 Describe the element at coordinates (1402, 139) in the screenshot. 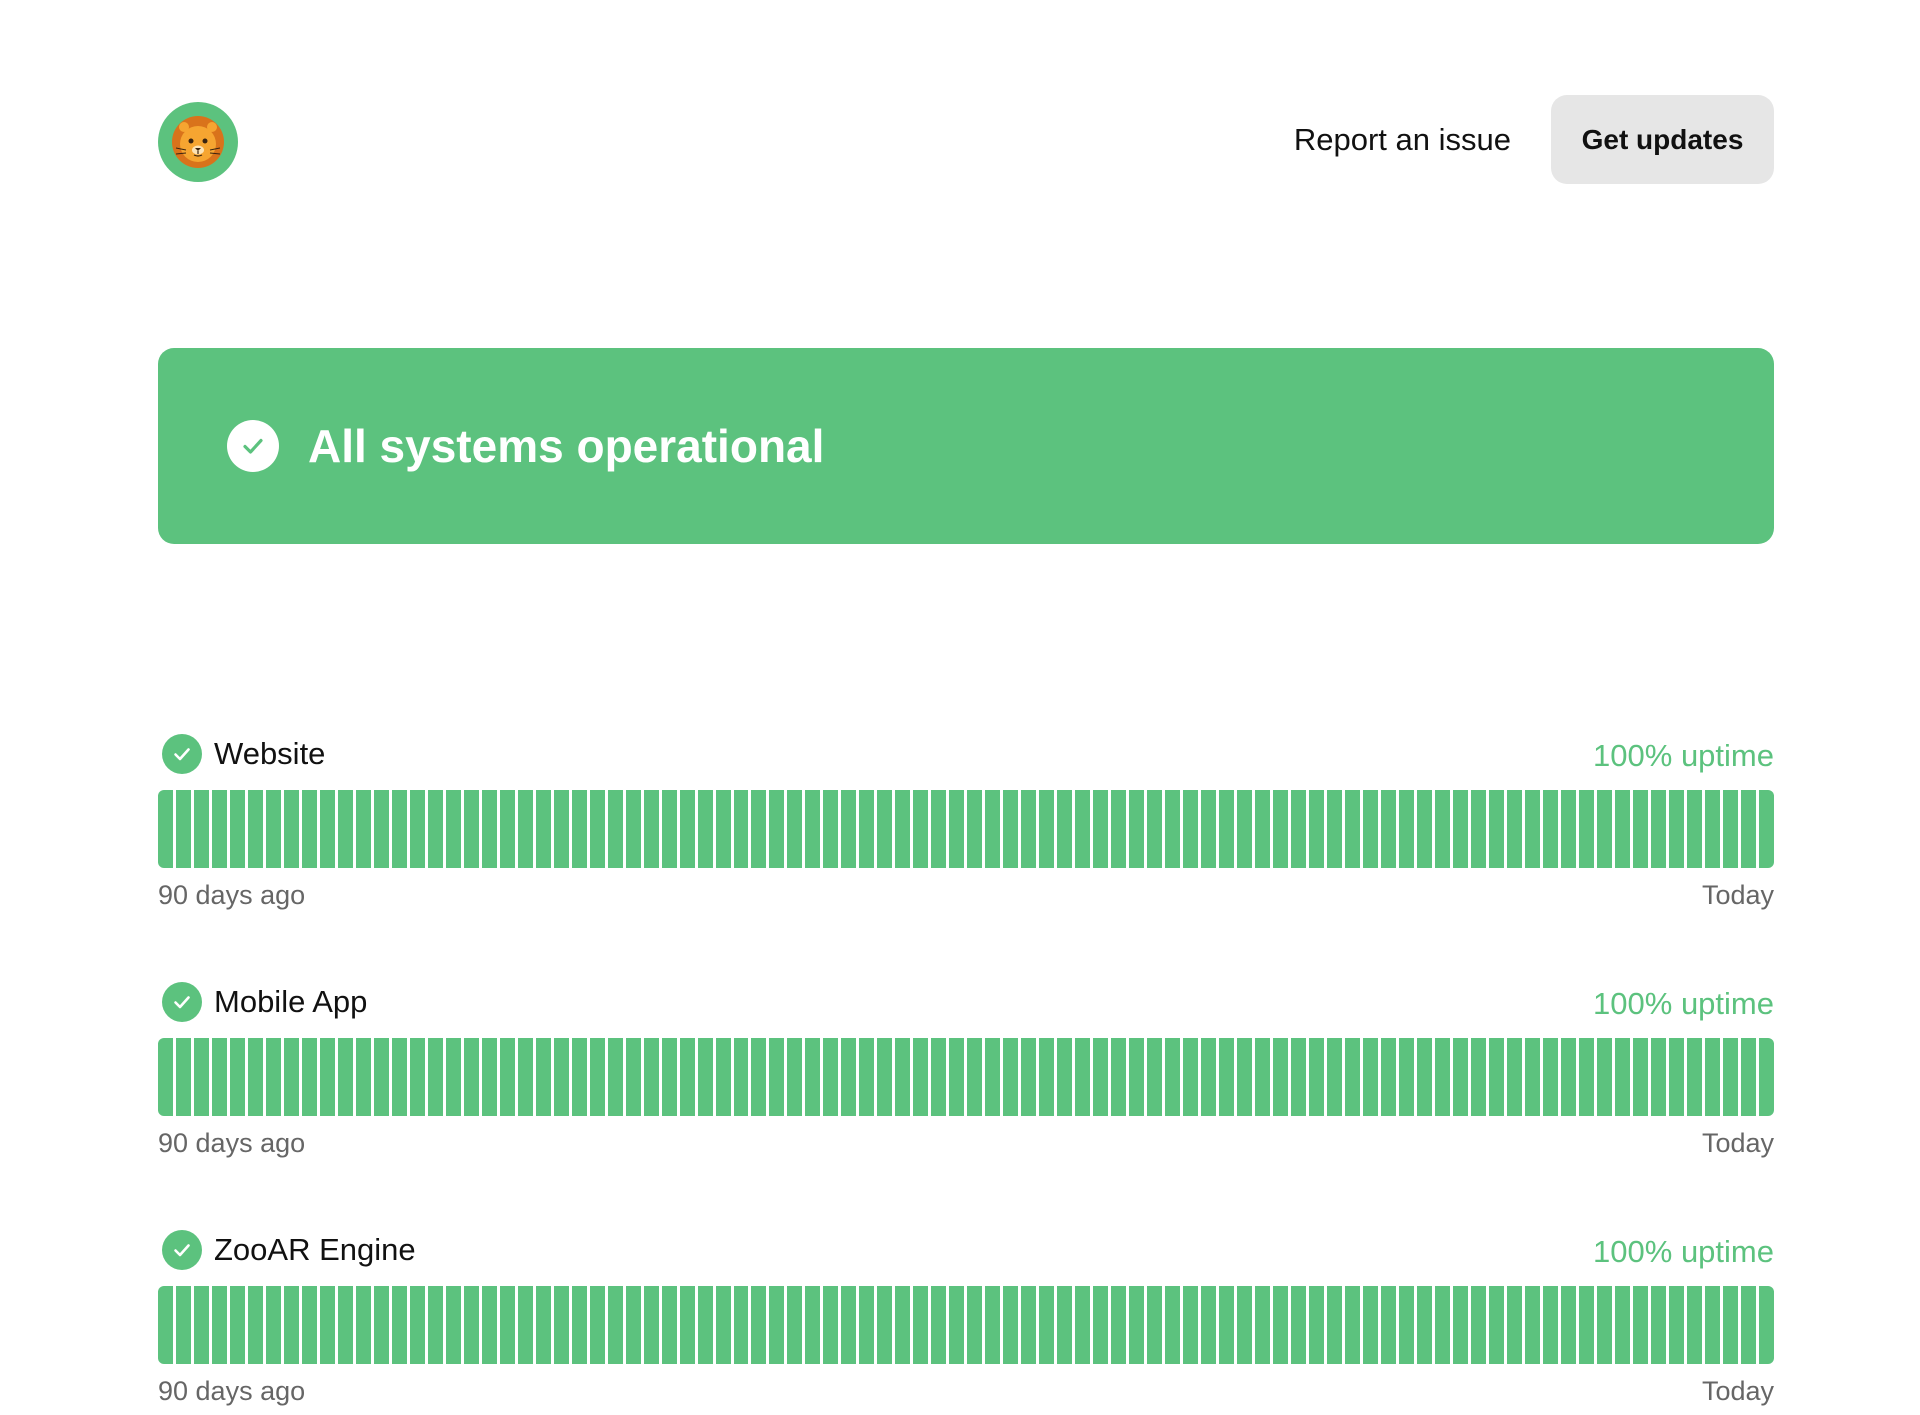

I see `report-issue-link: Report an issue` at that location.